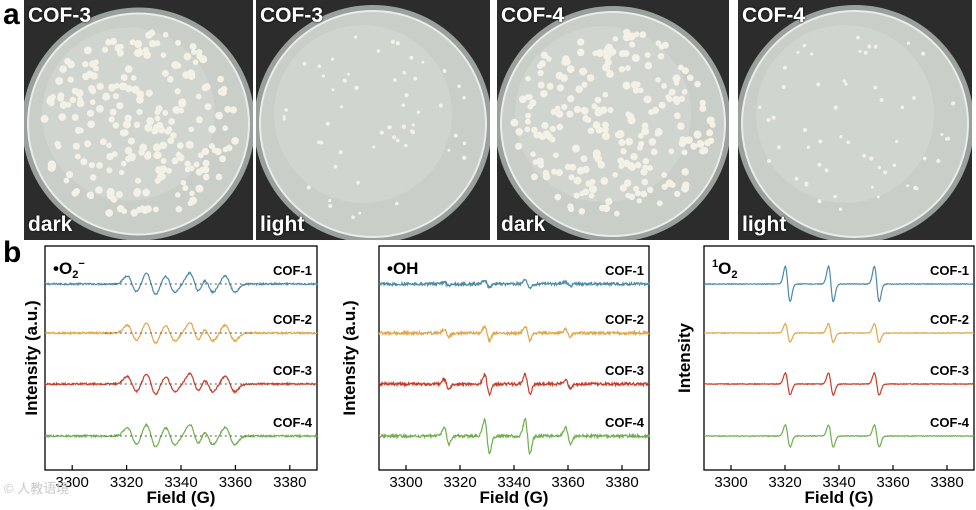 The width and height of the screenshot is (976, 510). What do you see at coordinates (50, 224) in the screenshot?
I see `dish-condition-label: dark` at bounding box center [50, 224].